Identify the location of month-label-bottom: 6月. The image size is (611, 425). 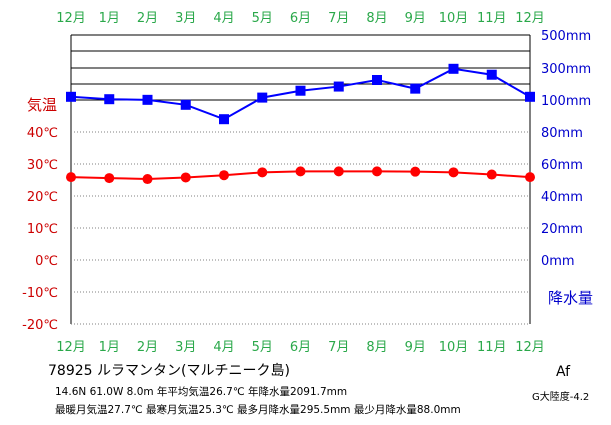
(300, 347).